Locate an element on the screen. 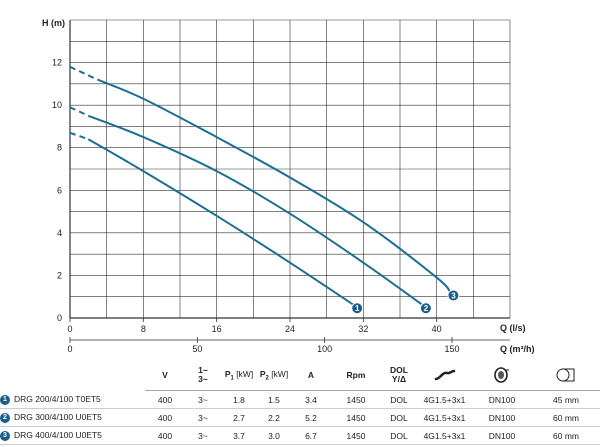 Image resolution: width=600 pixels, height=447 pixels. spec-cell-a: 6.7 is located at coordinates (311, 435).